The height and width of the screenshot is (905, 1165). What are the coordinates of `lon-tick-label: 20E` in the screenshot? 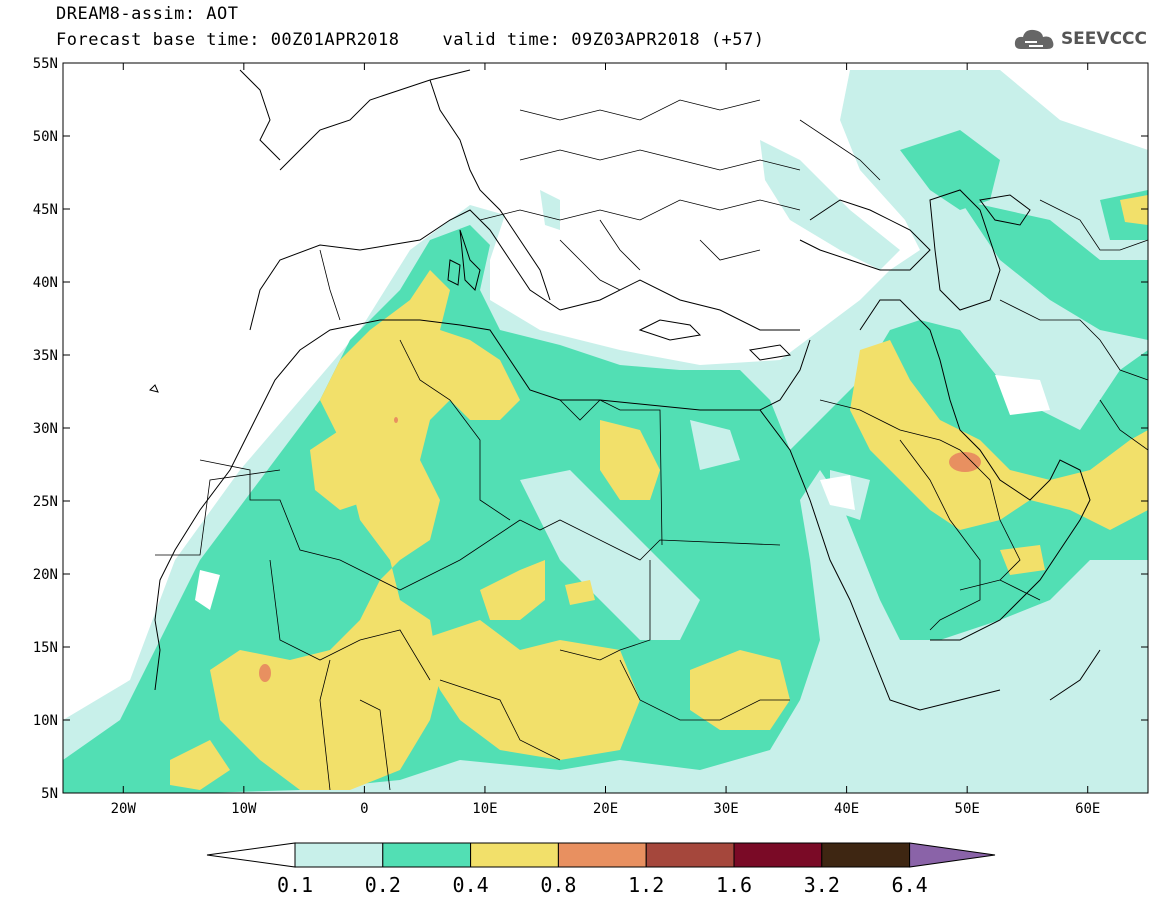 It's located at (605, 809).